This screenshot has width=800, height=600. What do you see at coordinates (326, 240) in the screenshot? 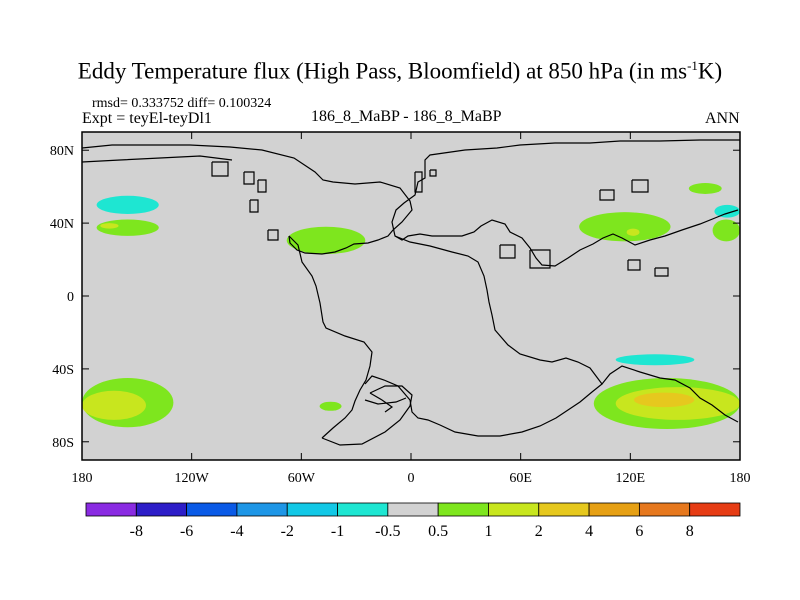
I see `region-north-atlantic-green` at bounding box center [326, 240].